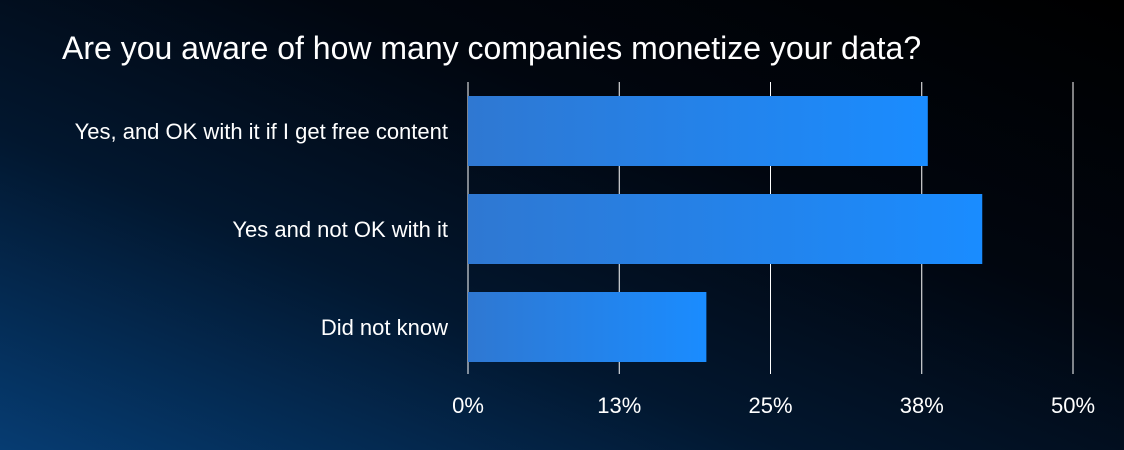 The image size is (1124, 450). Describe the element at coordinates (619, 405) in the screenshot. I see `x-tick-label: 13%` at that location.